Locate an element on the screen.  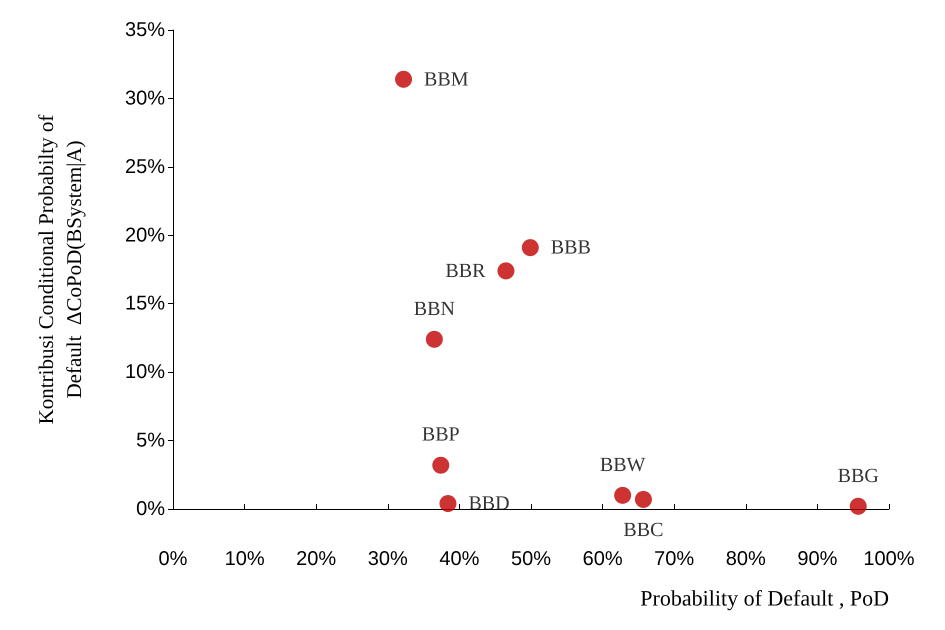
annotation: BBW is located at coordinates (623, 465).